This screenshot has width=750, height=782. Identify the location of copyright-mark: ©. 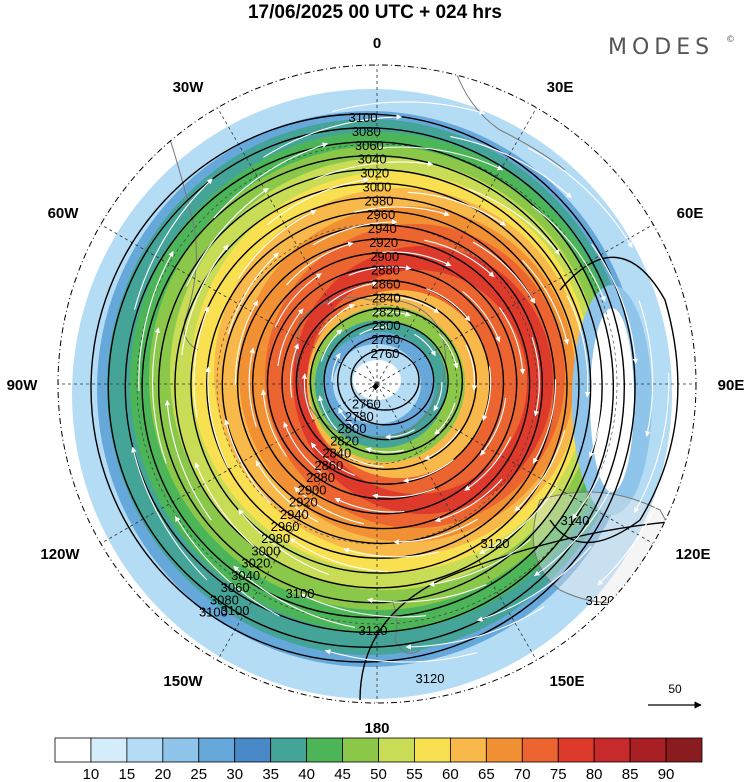
(730, 40).